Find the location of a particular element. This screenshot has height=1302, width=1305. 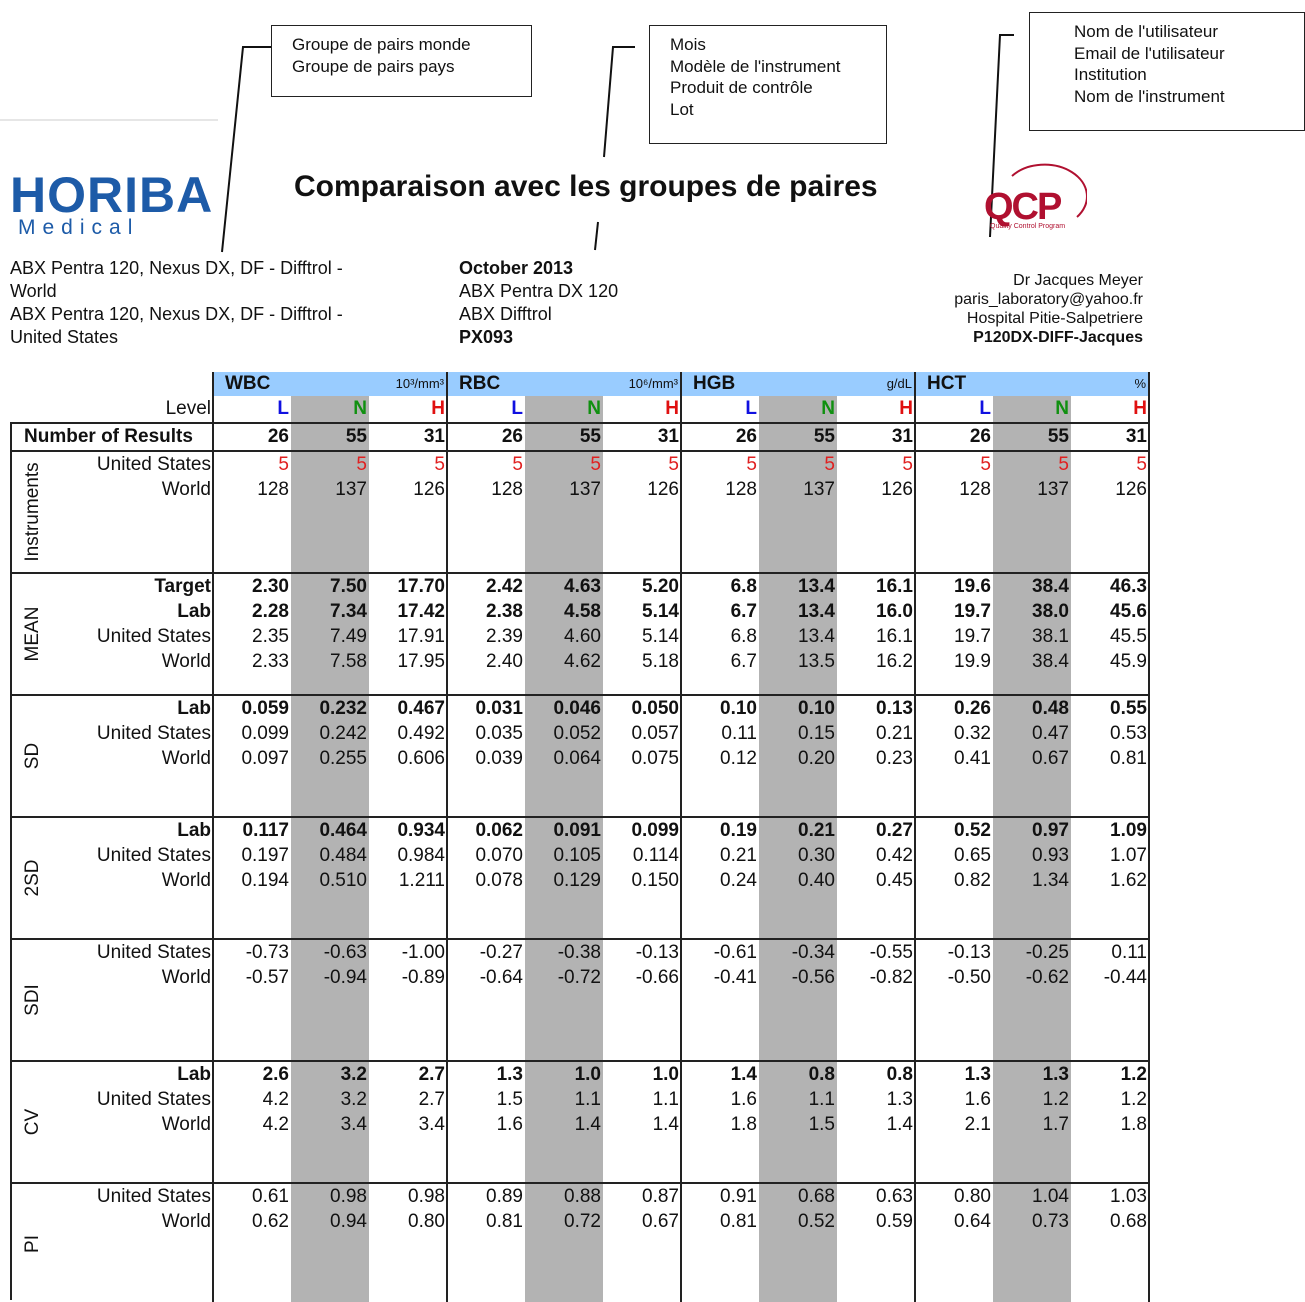

qcp-logo: QCP is located at coordinates (1023, 207).